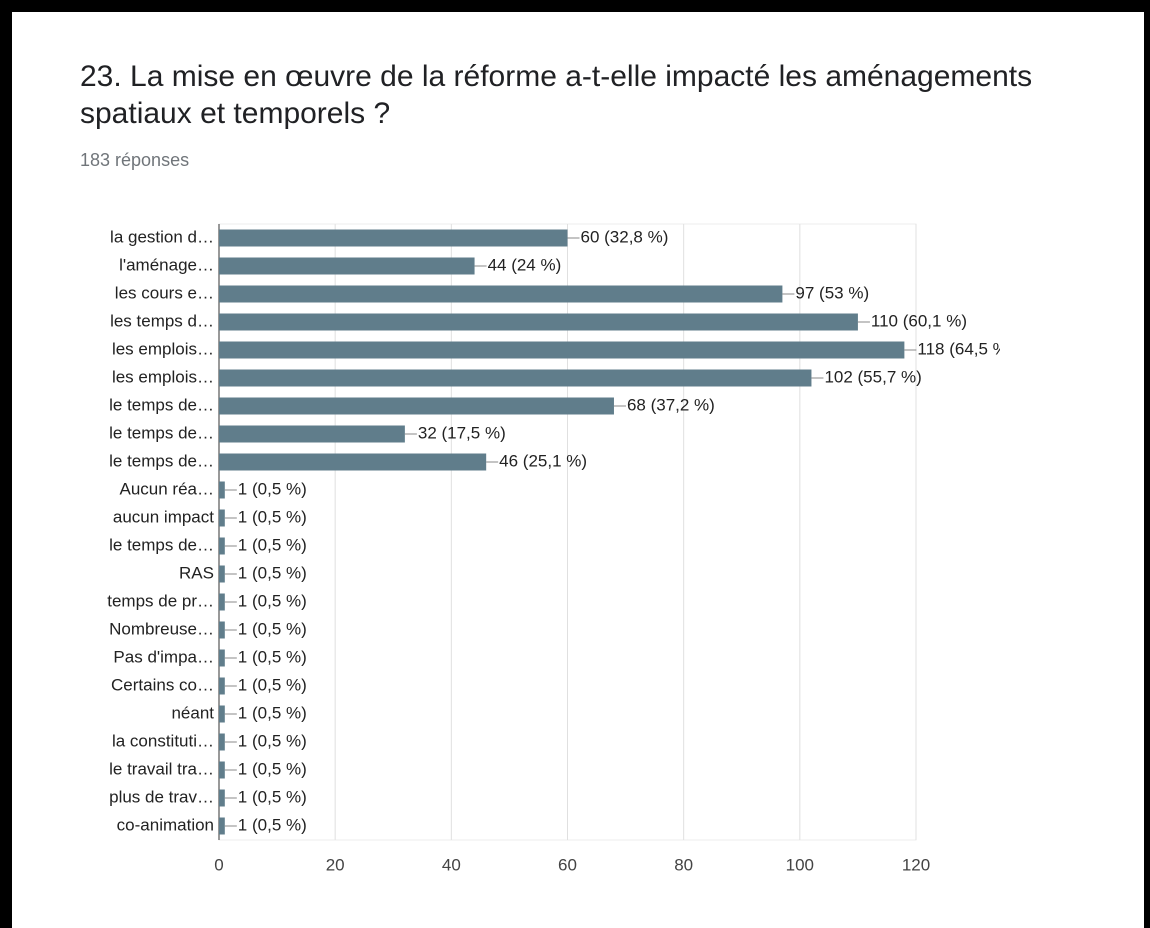 Image resolution: width=1150 pixels, height=928 pixels. Describe the element at coordinates (800, 864) in the screenshot. I see `x-tick-label: 100` at that location.